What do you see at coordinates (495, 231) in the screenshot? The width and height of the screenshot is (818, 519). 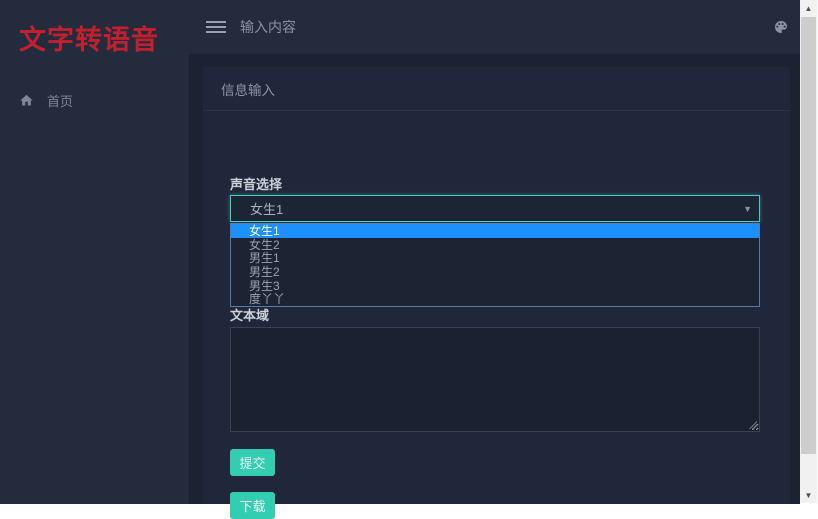 I see `voice-option: 女生1` at bounding box center [495, 231].